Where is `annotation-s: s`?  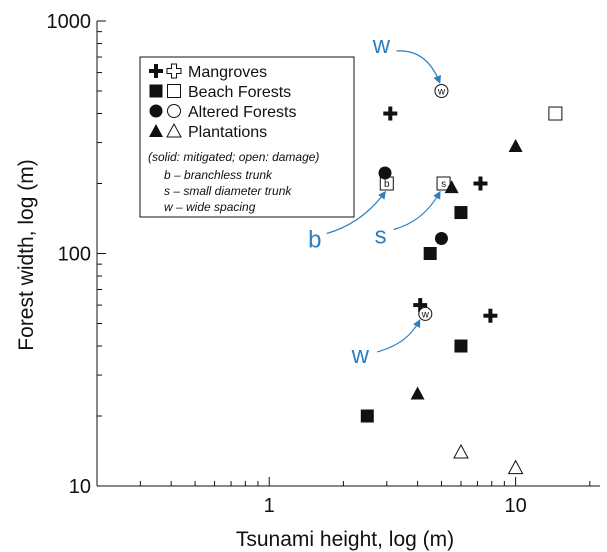
annotation-s: s is located at coordinates (408, 220).